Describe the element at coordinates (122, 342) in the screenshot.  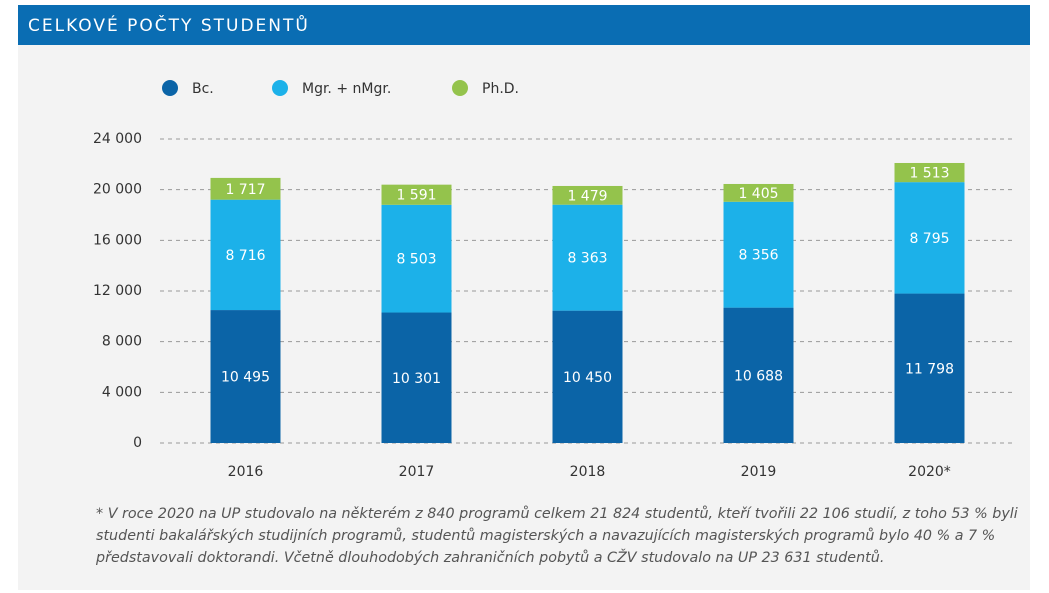
I see `y-tick-label: 8 000` at that location.